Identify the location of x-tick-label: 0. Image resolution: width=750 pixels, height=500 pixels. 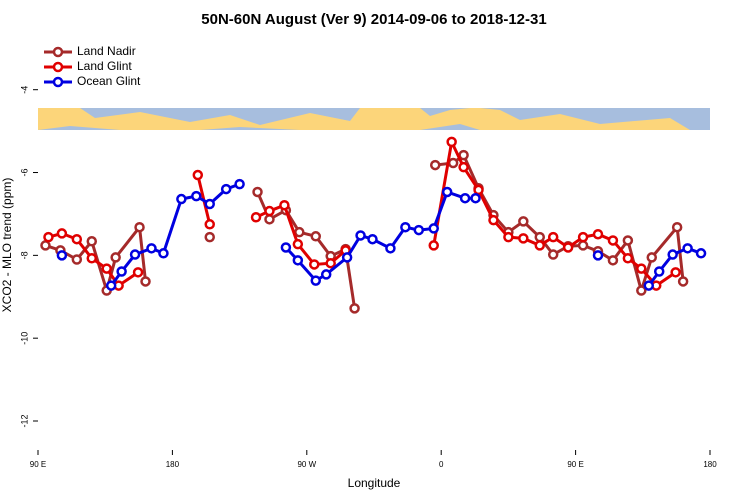
(441, 464).